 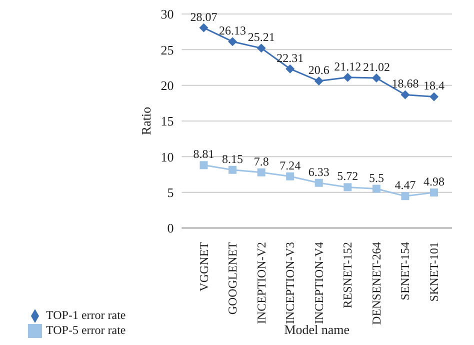 I want to click on legend-label: TOP-5 error rate, so click(x=86, y=329).